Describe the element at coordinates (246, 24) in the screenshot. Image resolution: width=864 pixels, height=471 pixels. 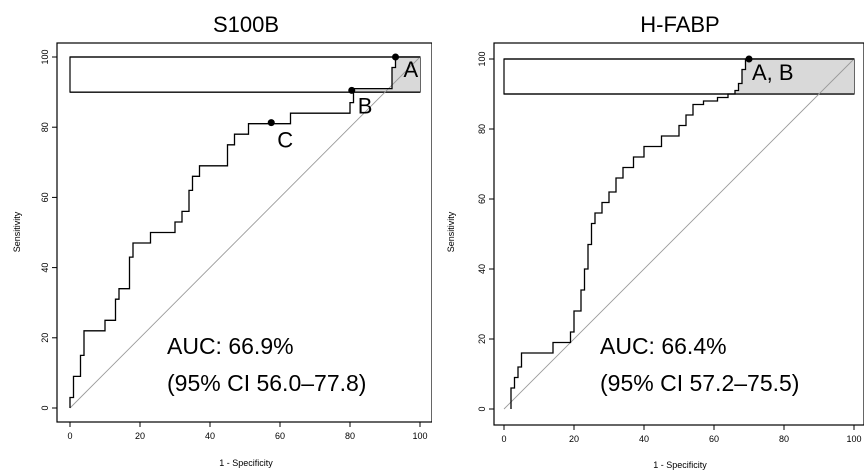
I see `chart-title: S100B` at that location.